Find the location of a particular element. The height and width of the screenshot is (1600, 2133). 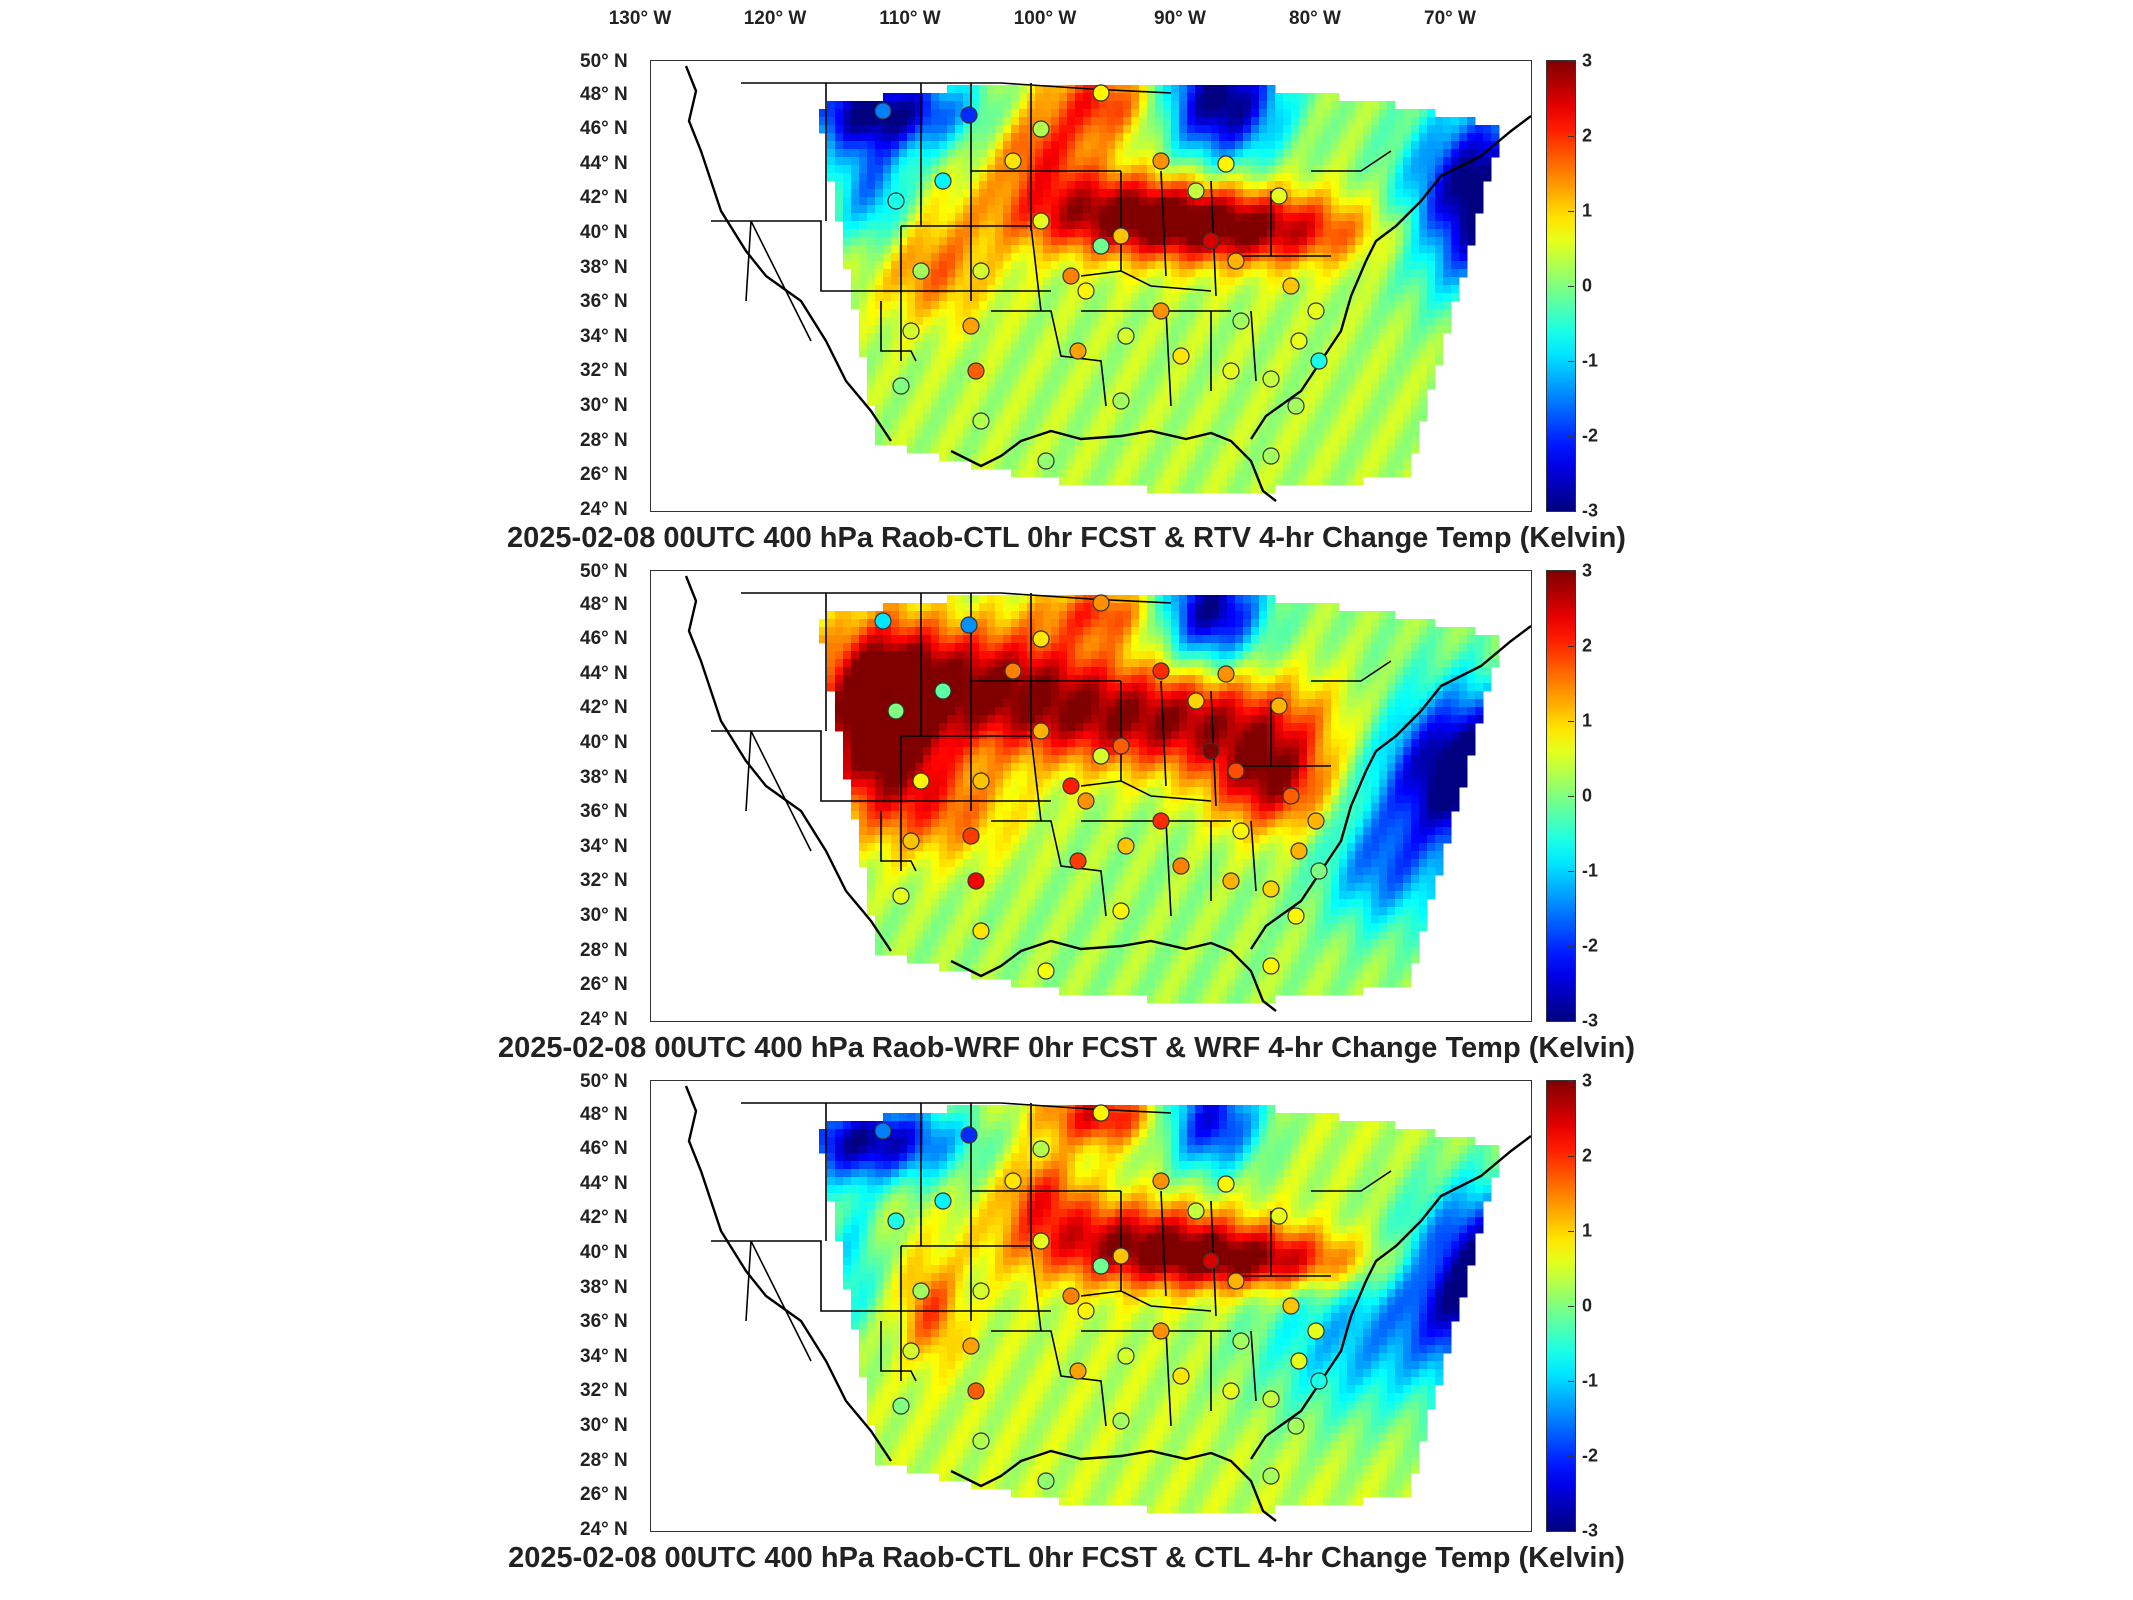

colorbar-tick-label: -3 is located at coordinates (1590, 1020).